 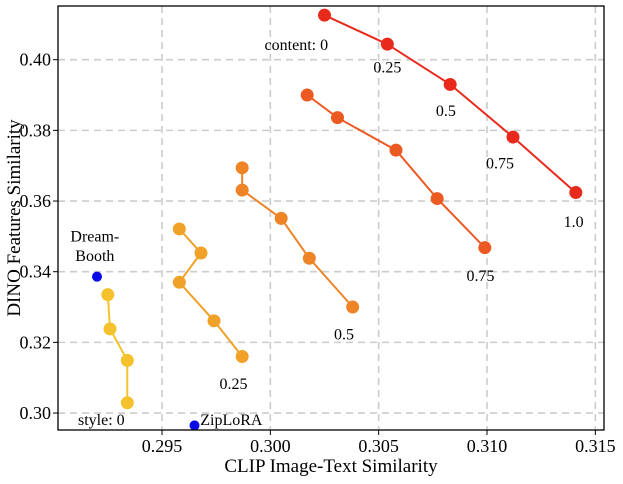 What do you see at coordinates (101, 420) in the screenshot?
I see `annotation-label: style: 0` at bounding box center [101, 420].